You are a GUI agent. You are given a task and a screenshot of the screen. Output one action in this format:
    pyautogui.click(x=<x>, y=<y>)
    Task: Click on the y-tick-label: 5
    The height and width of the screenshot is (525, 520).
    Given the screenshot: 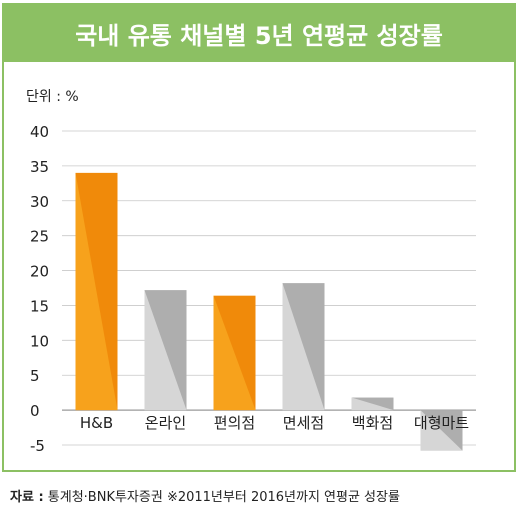 What is the action you would take?
    pyautogui.click(x=35, y=376)
    